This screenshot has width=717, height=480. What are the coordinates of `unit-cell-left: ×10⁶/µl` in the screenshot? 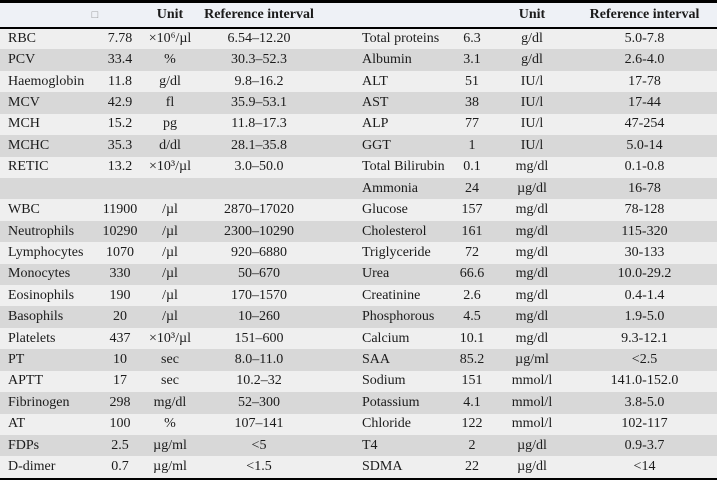 It's located at (170, 39).